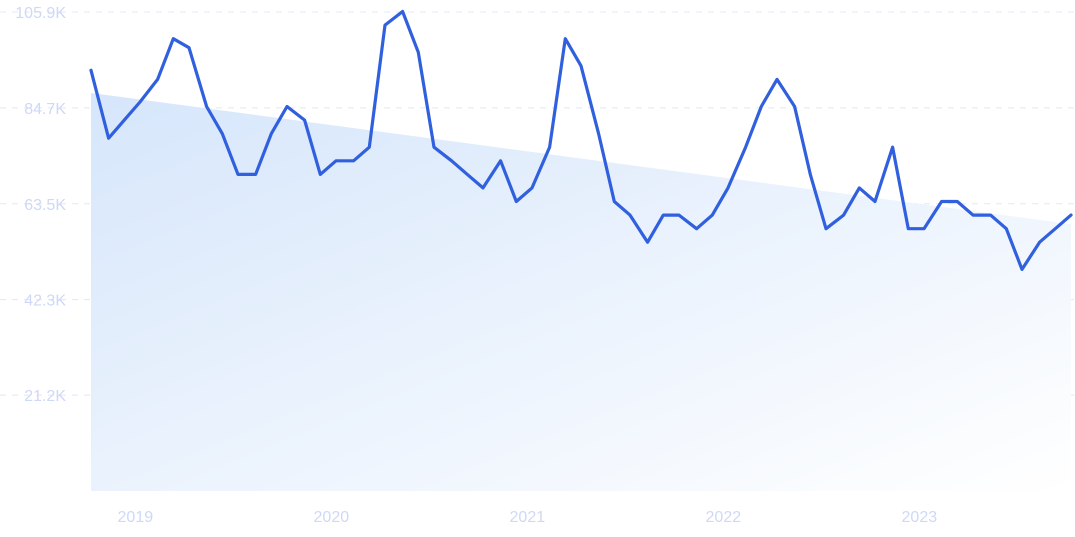 The image size is (1075, 537). Describe the element at coordinates (45, 109) in the screenshot. I see `y-tick-label: 84.7K` at that location.